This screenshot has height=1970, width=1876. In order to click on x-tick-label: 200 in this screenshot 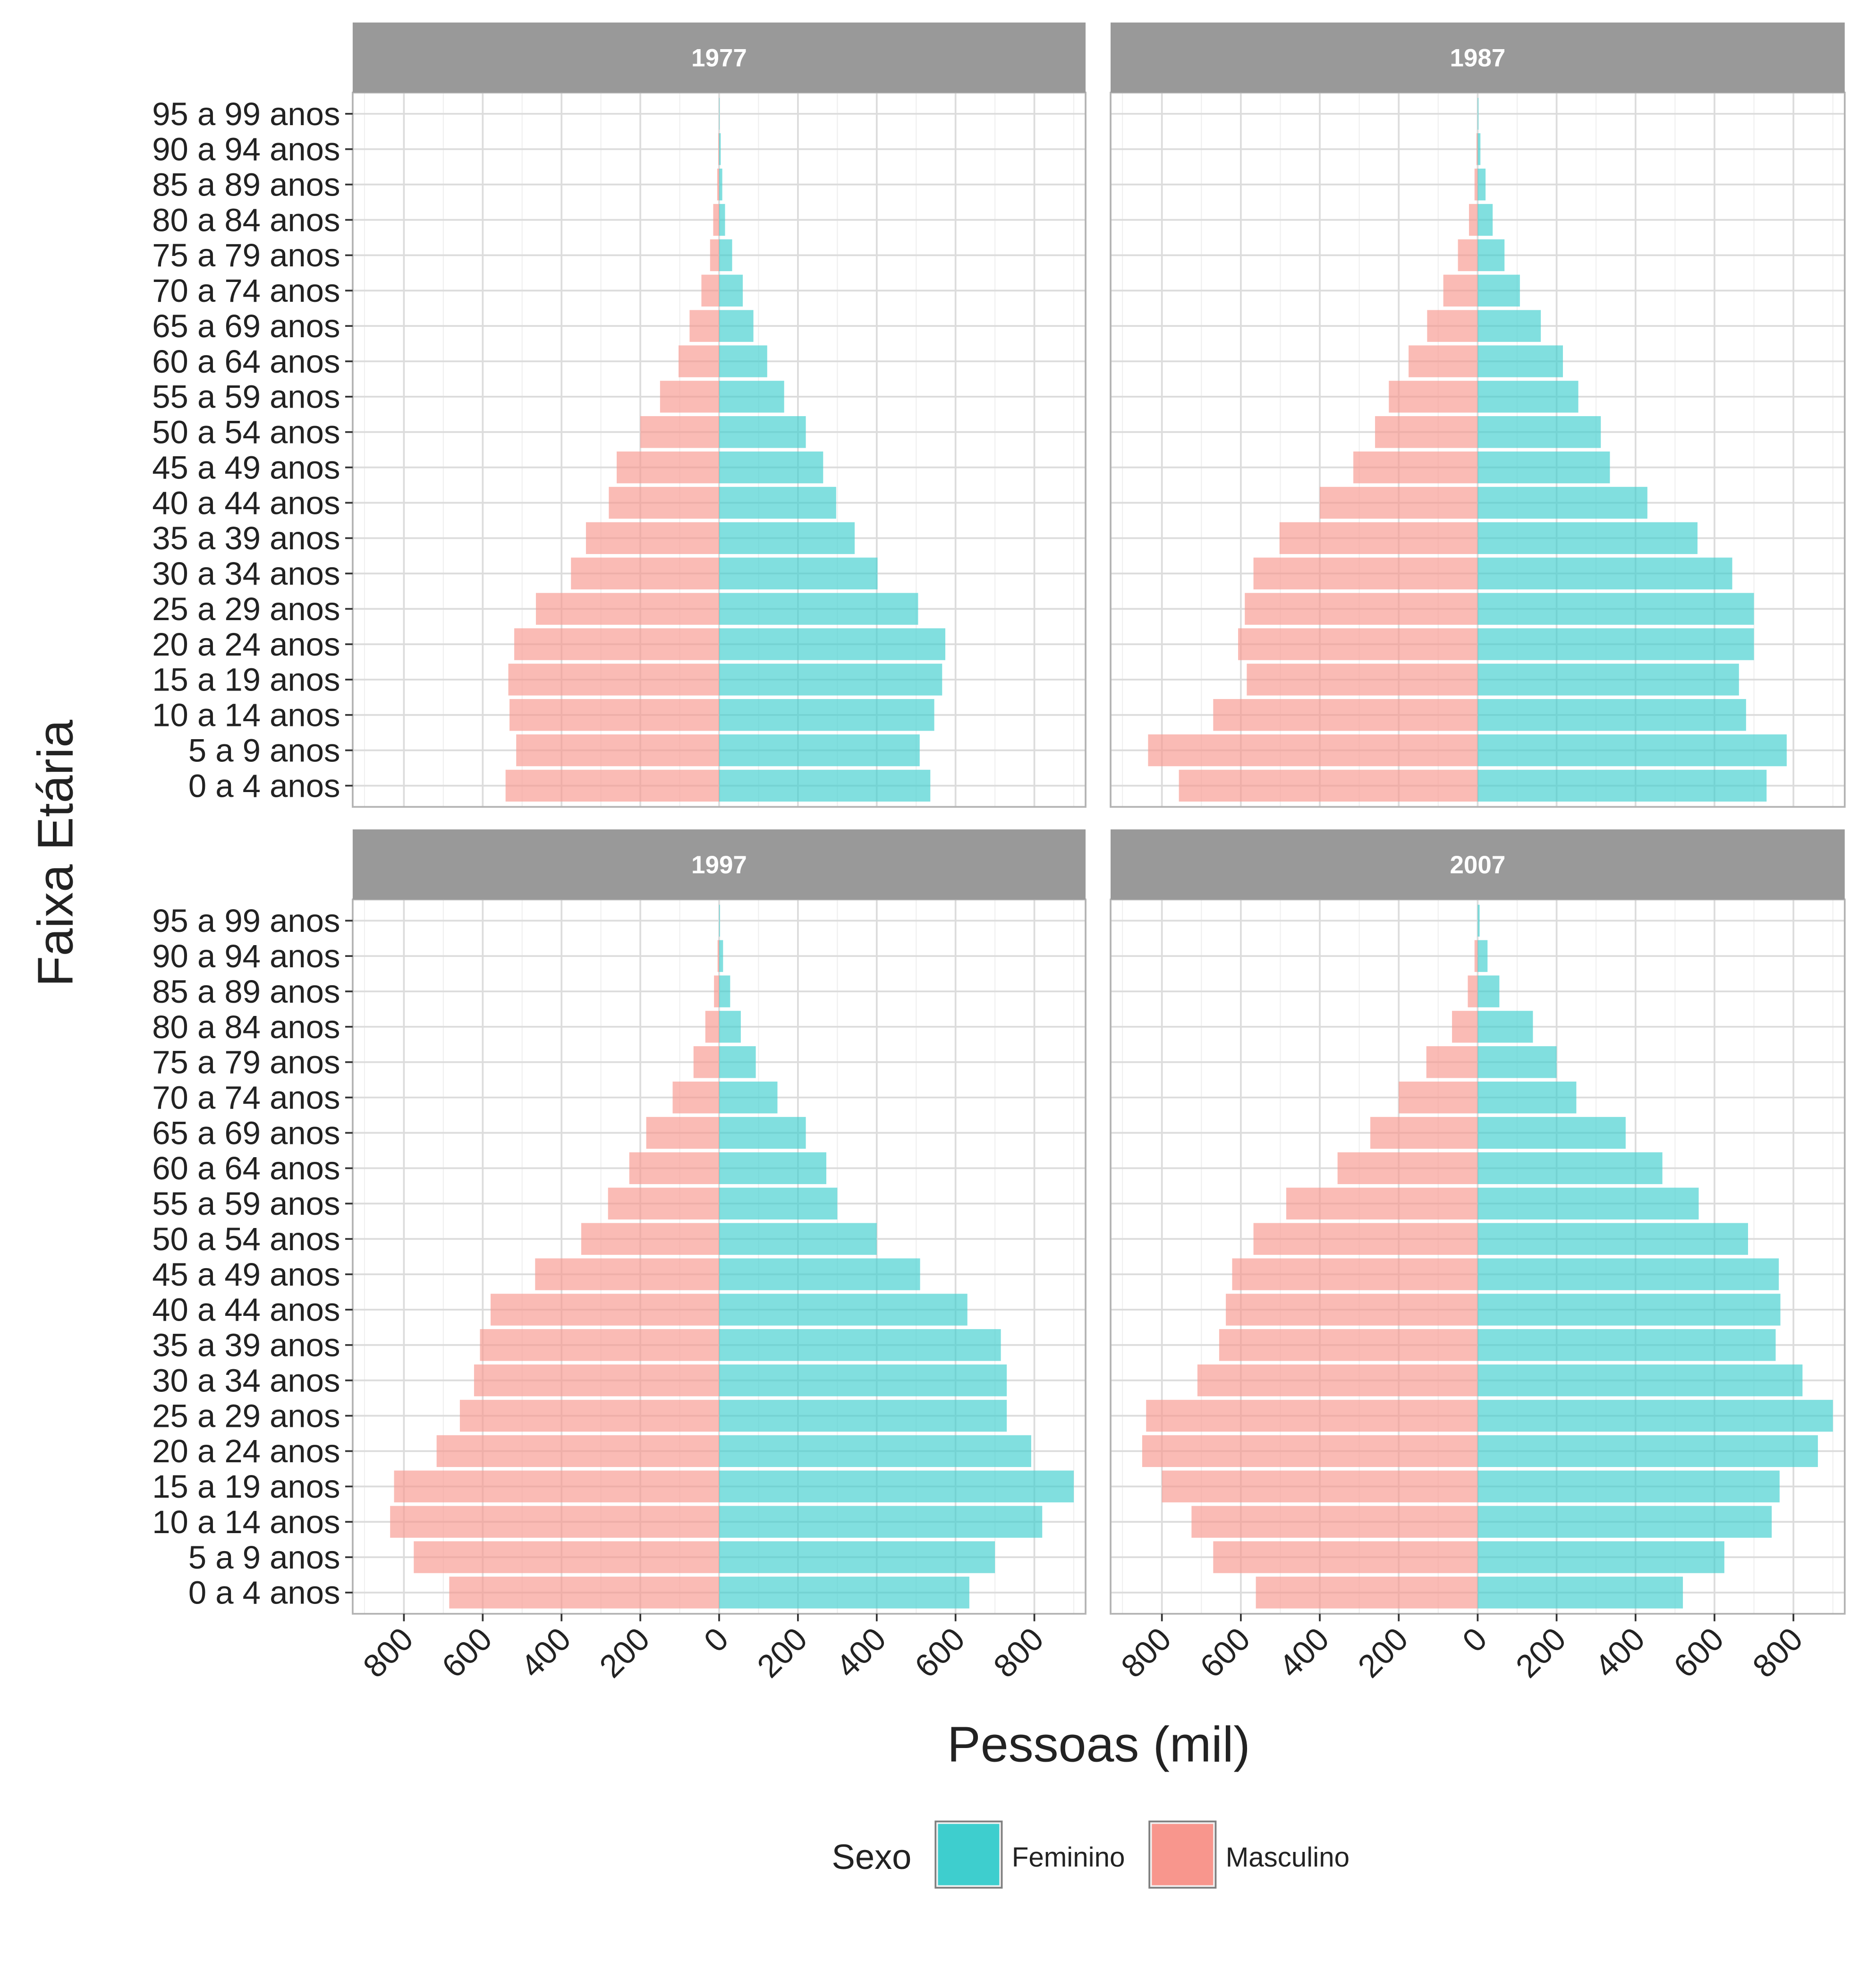, I will do `click(782, 1652)`.